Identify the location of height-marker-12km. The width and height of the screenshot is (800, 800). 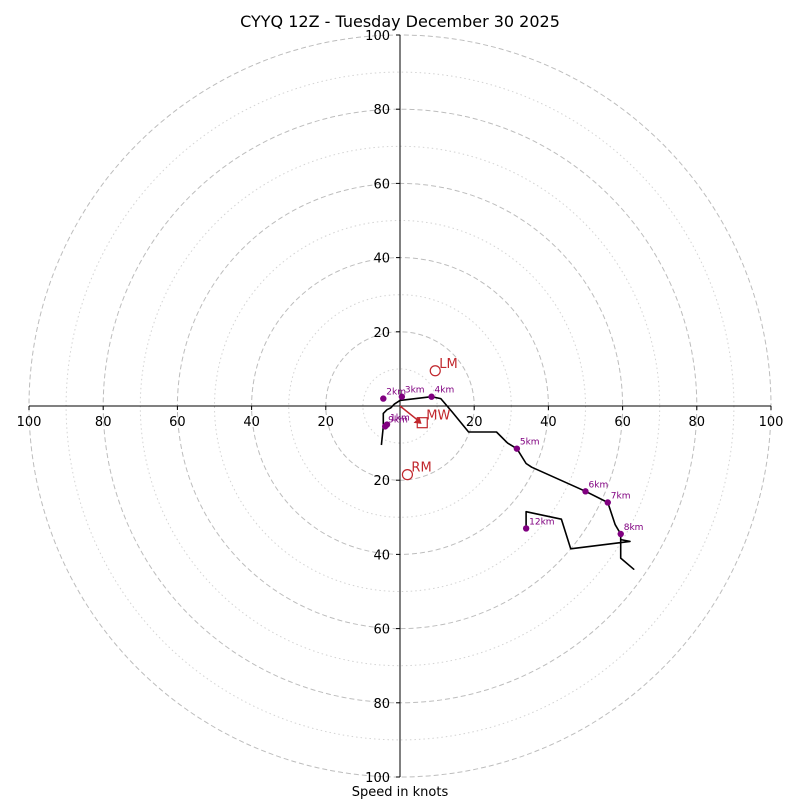
(526, 528).